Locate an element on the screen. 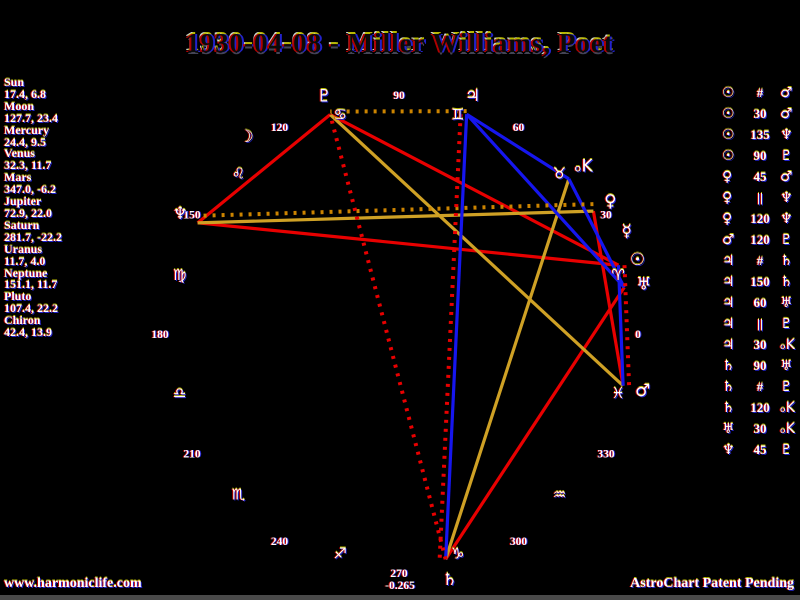 This screenshot has height=600, width=800. planet-name: Uranus is located at coordinates (23, 248).